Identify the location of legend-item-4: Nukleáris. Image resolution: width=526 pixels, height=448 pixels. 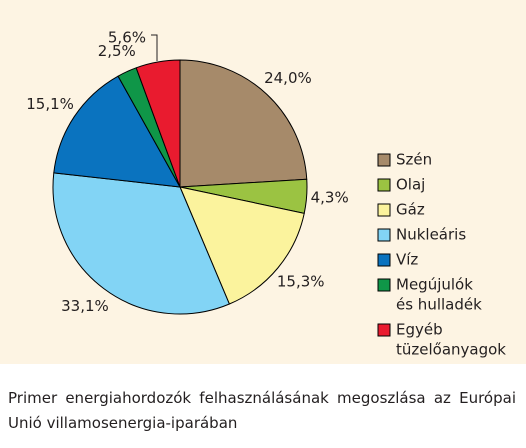
(421, 235).